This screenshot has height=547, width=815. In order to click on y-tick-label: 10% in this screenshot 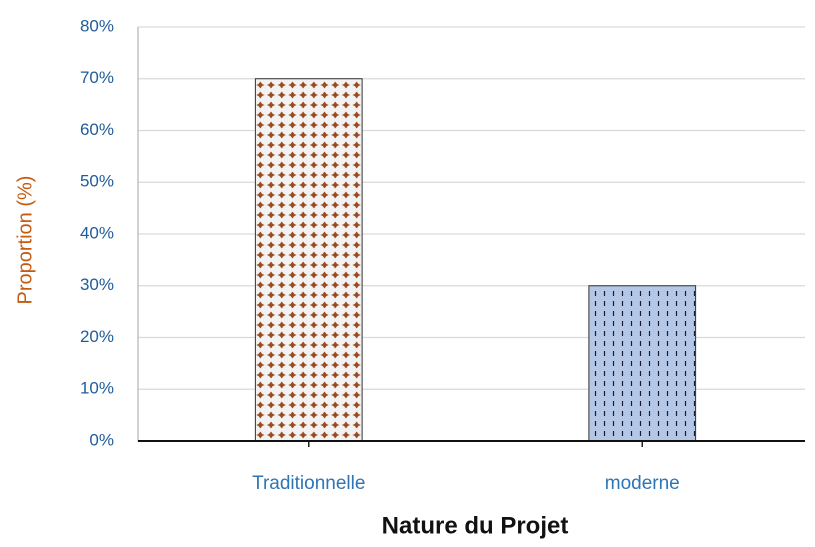, I will do `click(97, 388)`.